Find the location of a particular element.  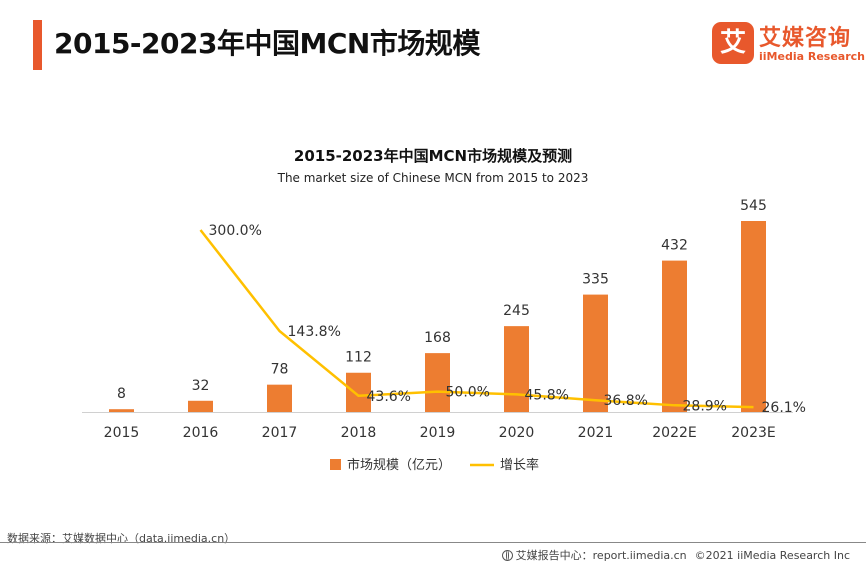

iimedia-logo: 艾 艾媒咨询 iiMedia Research is located at coordinates (788, 44).